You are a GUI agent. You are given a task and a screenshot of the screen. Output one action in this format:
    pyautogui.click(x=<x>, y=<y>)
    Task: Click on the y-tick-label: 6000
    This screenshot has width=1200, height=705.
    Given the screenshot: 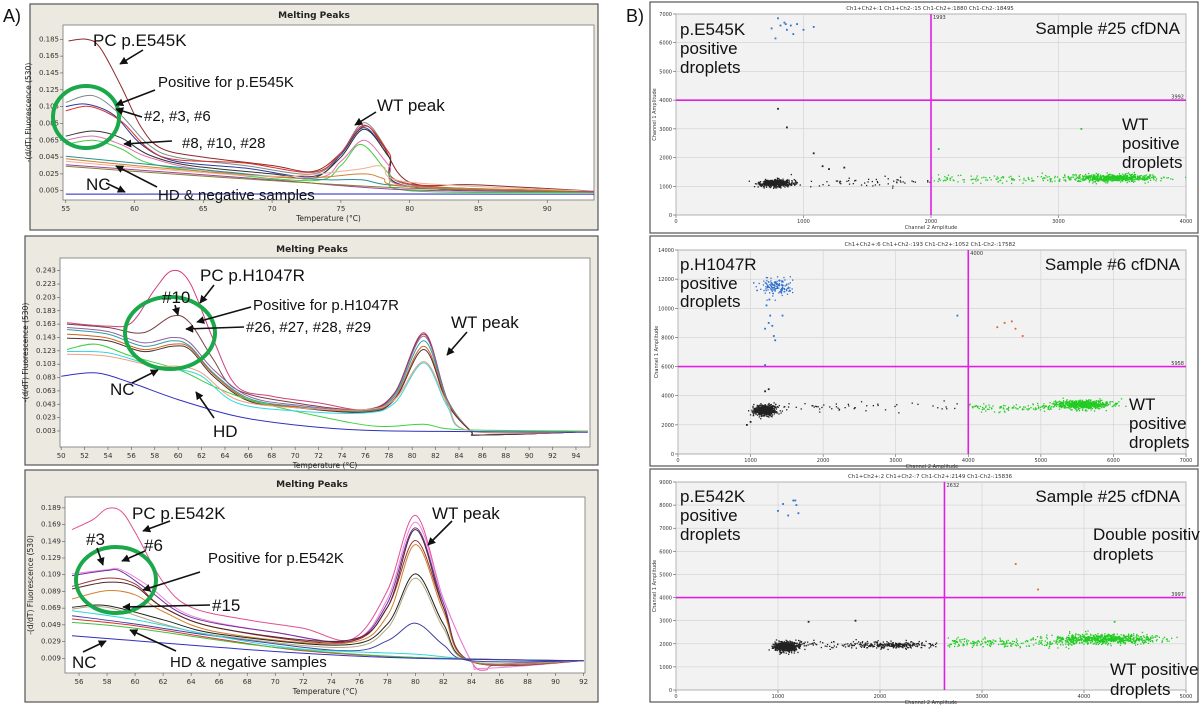 What is the action you would take?
    pyautogui.click(x=667, y=368)
    